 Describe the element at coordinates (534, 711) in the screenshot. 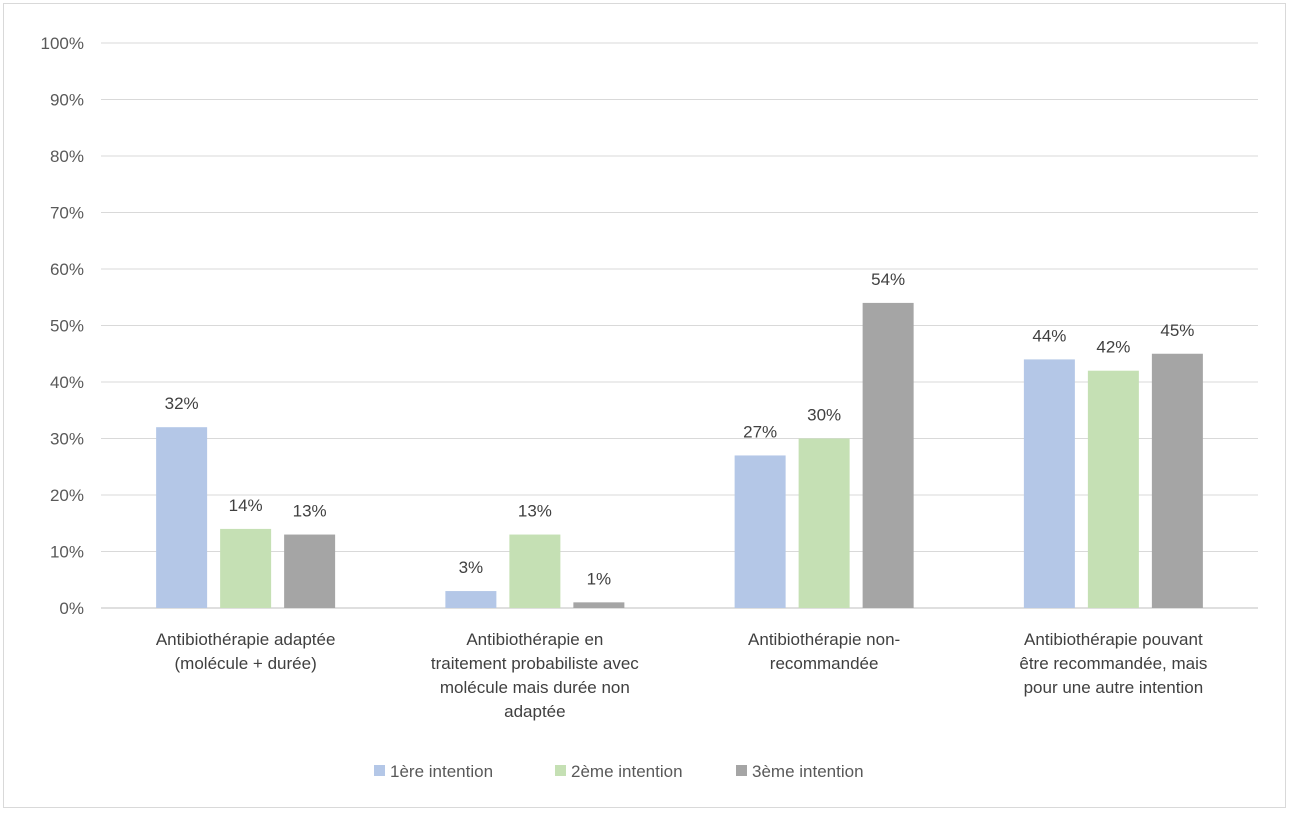

I see `category-label: adaptée` at that location.